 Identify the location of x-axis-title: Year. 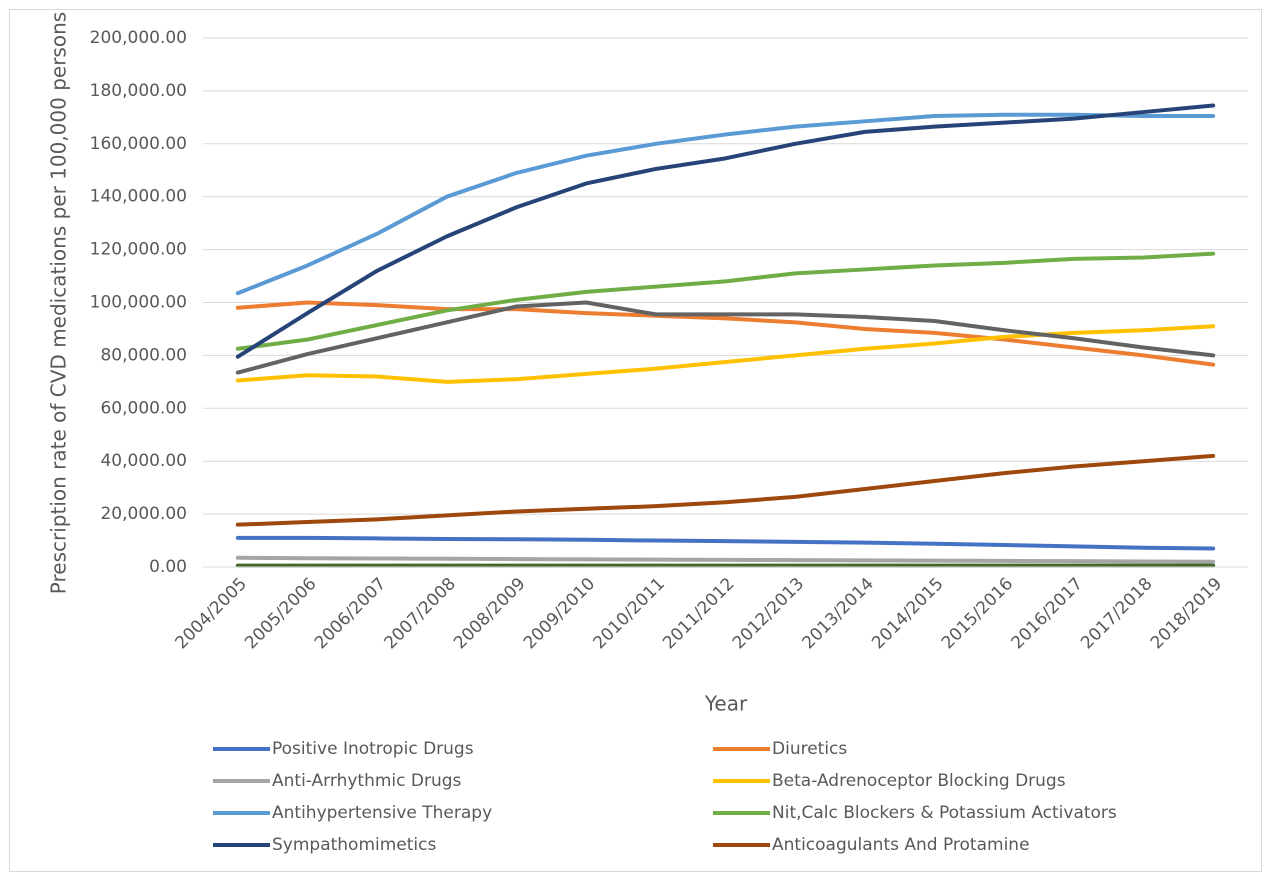
(726, 704).